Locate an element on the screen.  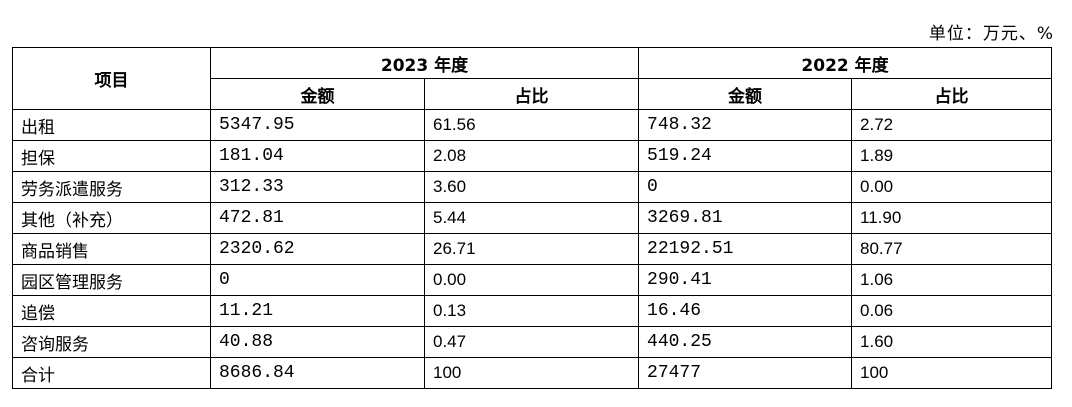
table-row: 追偿 11.21 0.13 16.46 0.06 is located at coordinates (532, 311).